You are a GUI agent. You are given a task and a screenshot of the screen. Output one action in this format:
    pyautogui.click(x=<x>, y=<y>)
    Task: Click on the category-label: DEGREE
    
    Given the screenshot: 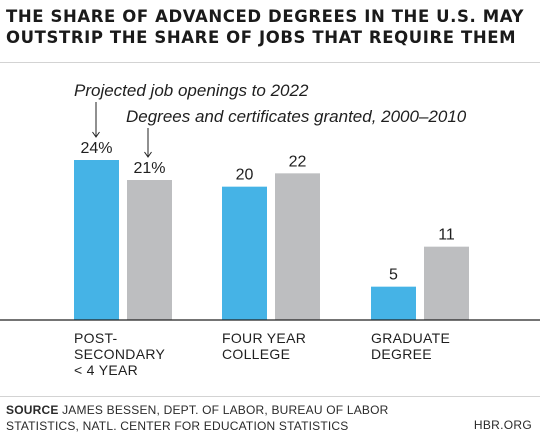 What is the action you would take?
    pyautogui.click(x=401, y=354)
    